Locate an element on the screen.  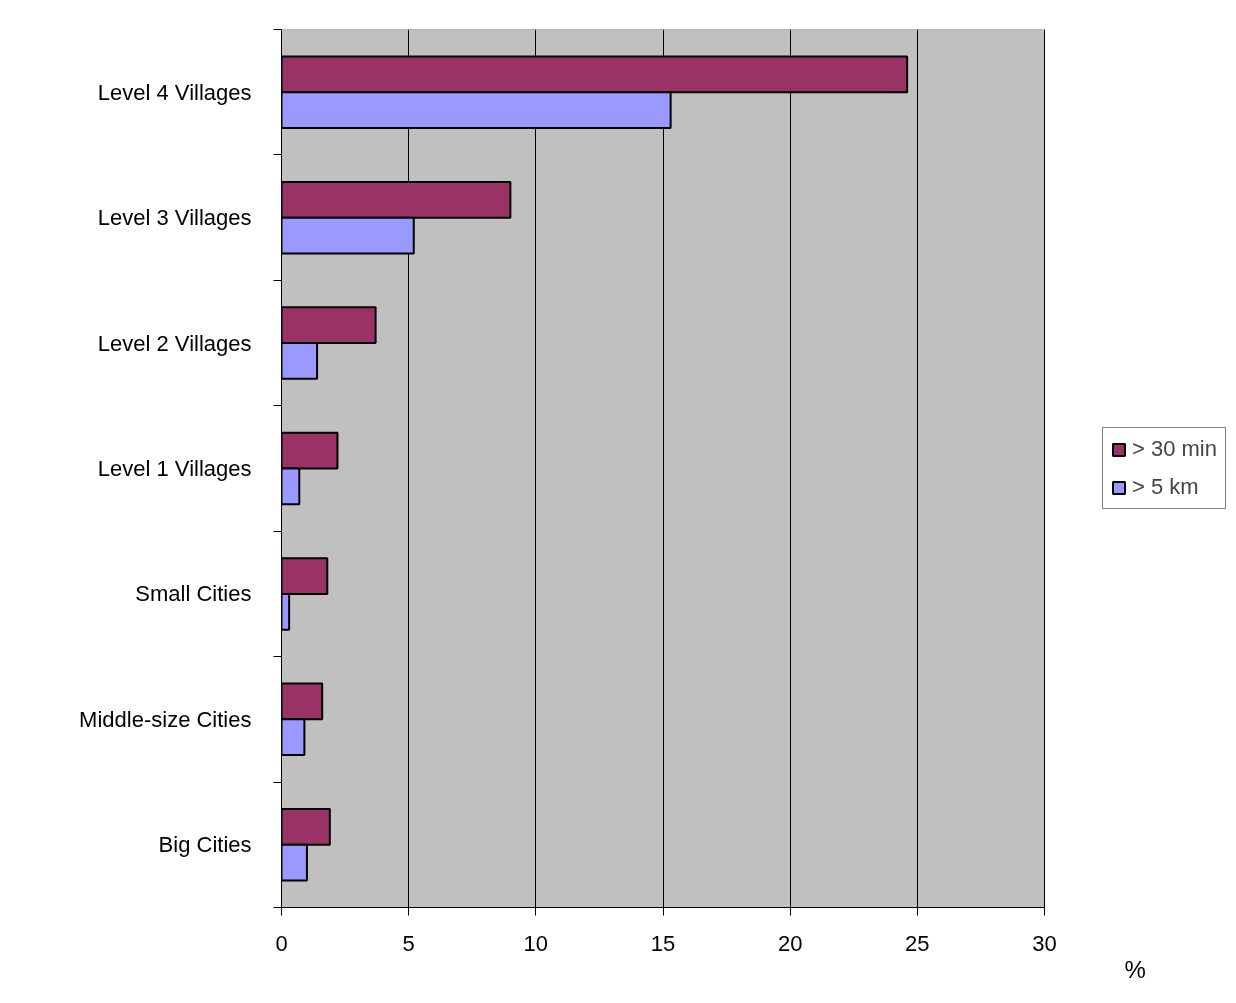
x-tick-label: 20 is located at coordinates (790, 943).